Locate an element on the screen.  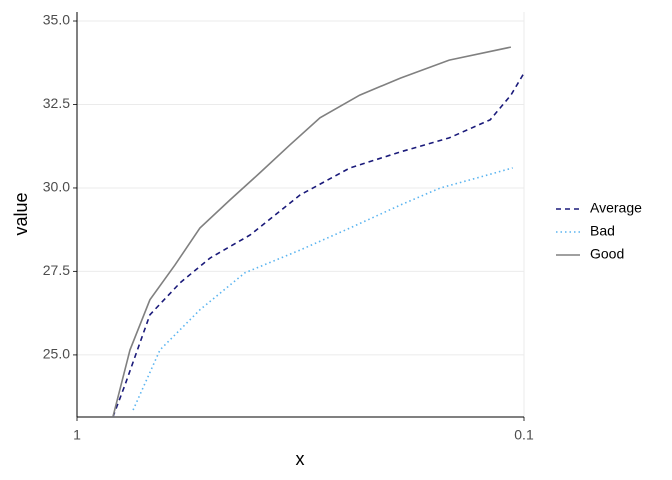
legend-label: Average is located at coordinates (616, 208).